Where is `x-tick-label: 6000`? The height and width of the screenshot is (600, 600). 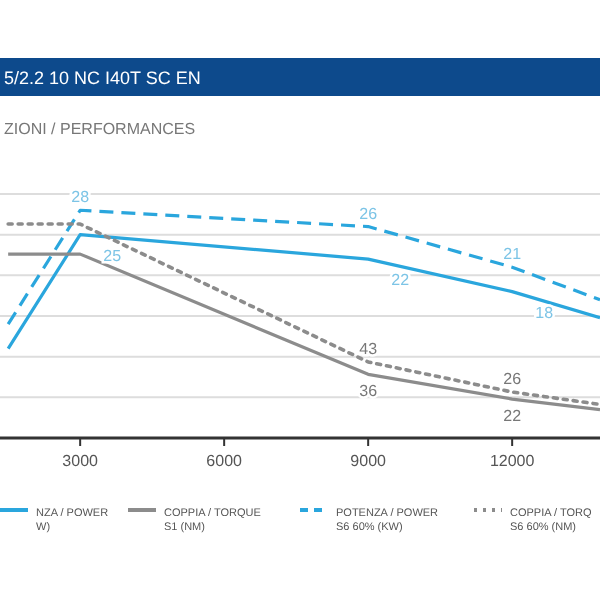
x-tick-label: 6000 is located at coordinates (225, 461).